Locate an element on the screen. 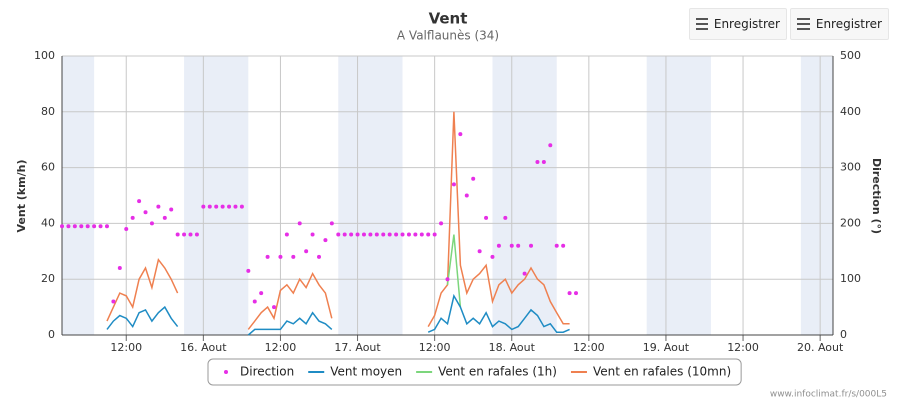 Image resolution: width=897 pixels, height=407 pixels. legend-label: Vent moyen is located at coordinates (366, 372).